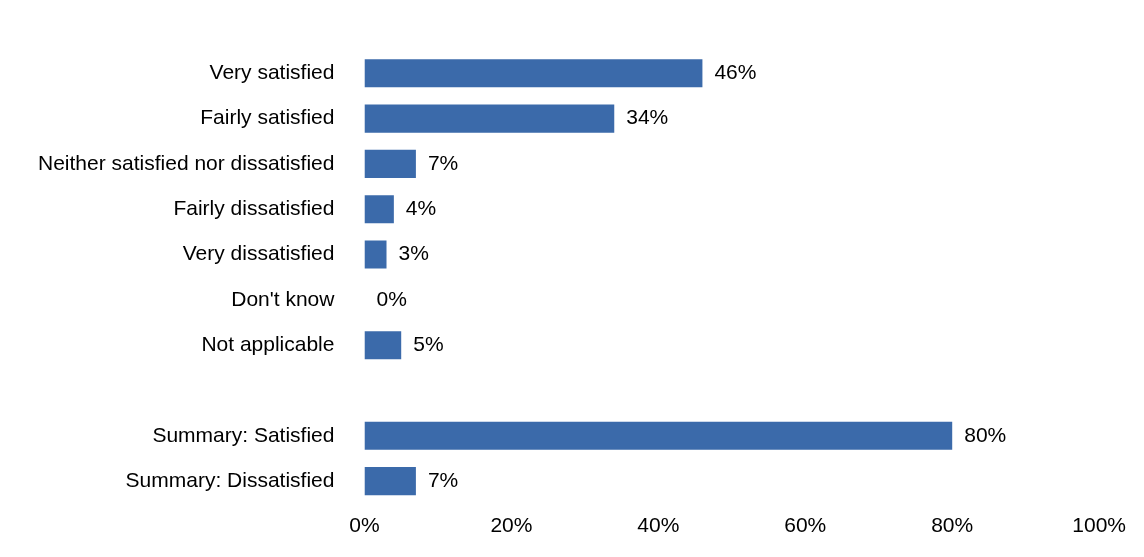 Image resolution: width=1144 pixels, height=557 pixels. I want to click on data-label: 0%, so click(391, 298).